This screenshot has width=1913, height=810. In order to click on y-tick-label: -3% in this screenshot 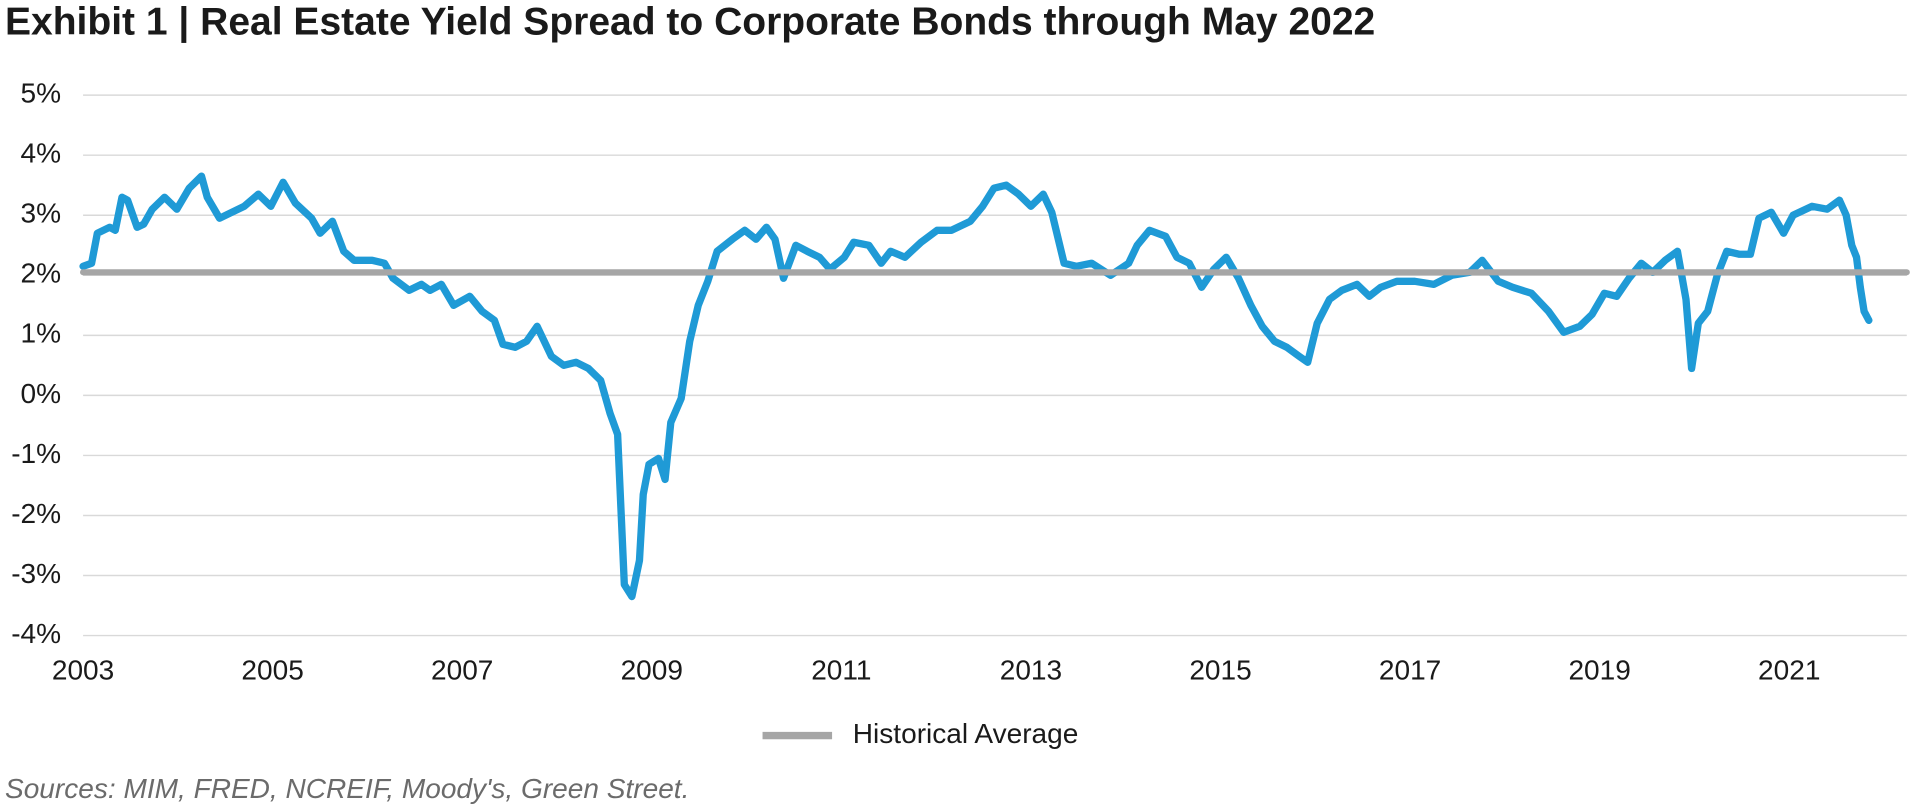, I will do `click(36, 573)`.